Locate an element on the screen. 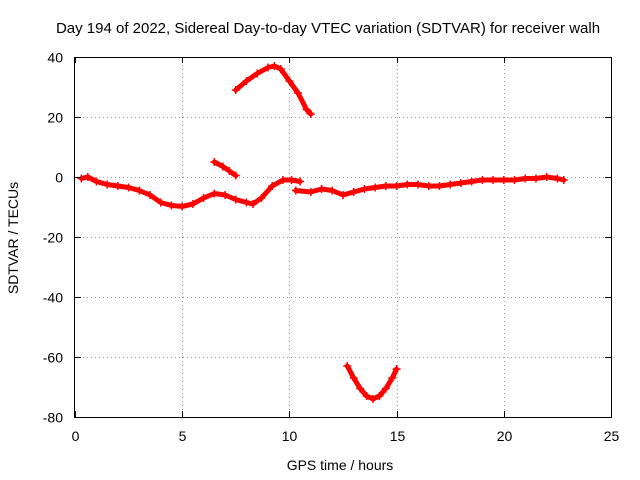  x-tick-label: 15 is located at coordinates (398, 436).